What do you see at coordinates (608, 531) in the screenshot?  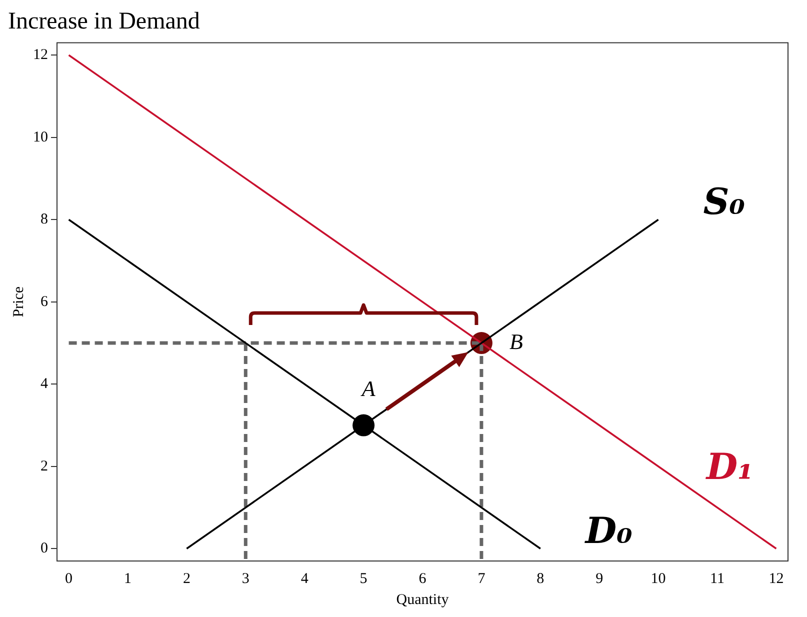 I see `series-label: D₀` at bounding box center [608, 531].